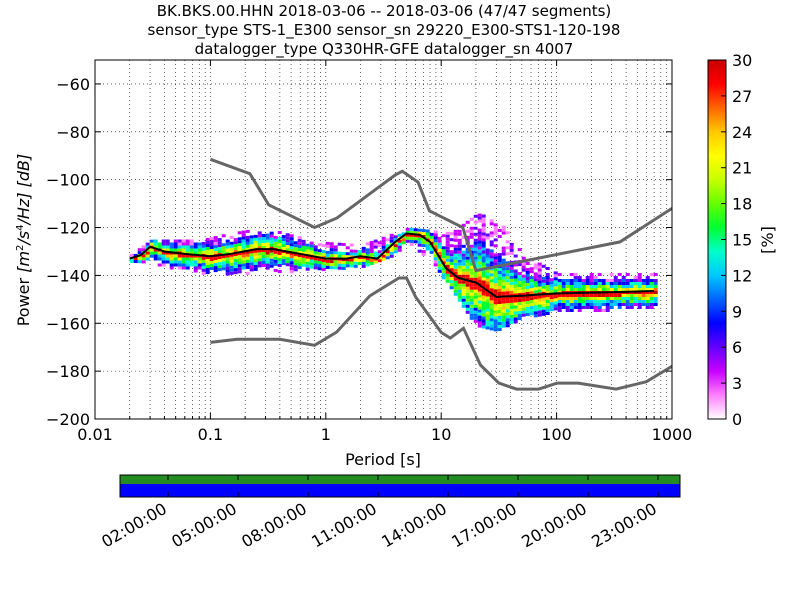  I want to click on y-tick-label: −120, so click(68, 228).